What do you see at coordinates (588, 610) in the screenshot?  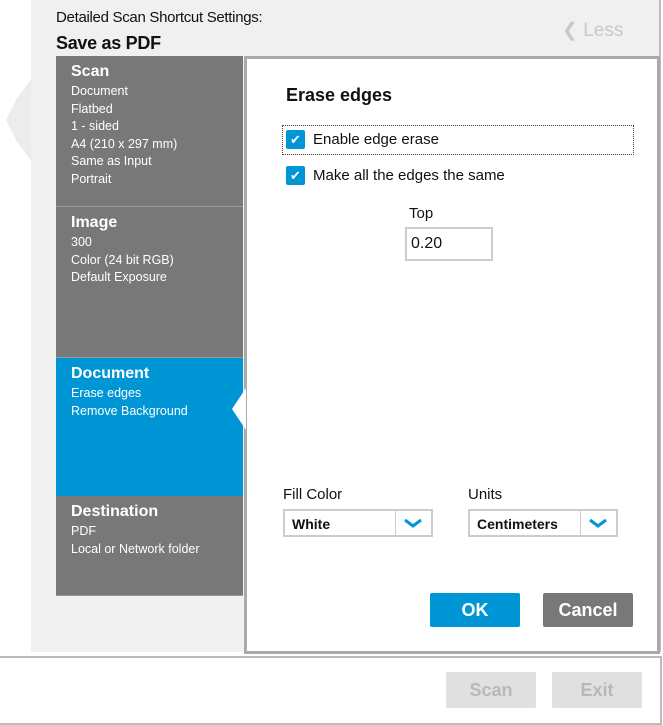 I see `cancel-button: Cancel` at bounding box center [588, 610].